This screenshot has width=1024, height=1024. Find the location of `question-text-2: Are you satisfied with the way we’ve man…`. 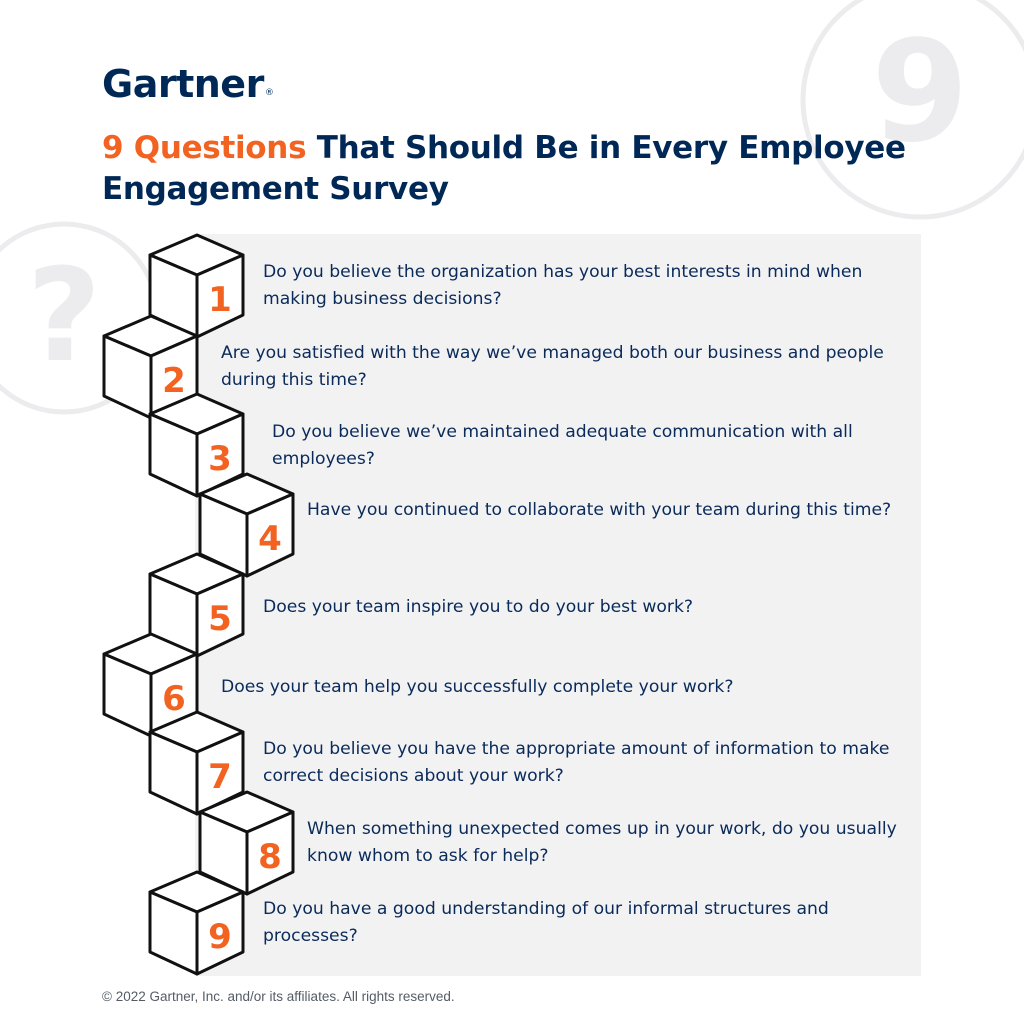

question-text-2: Are you satisfied with the way we’ve man… is located at coordinates (552, 366).